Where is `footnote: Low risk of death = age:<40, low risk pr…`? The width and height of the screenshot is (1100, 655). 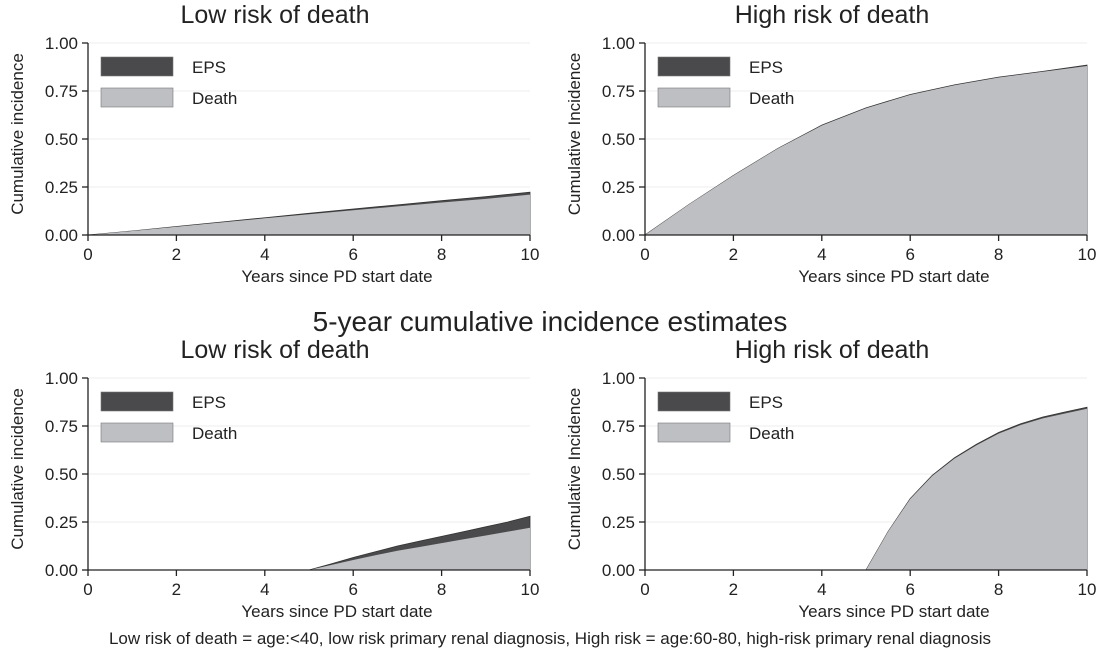 footnote: Low risk of death = age:<40, low risk pr… is located at coordinates (550, 638).